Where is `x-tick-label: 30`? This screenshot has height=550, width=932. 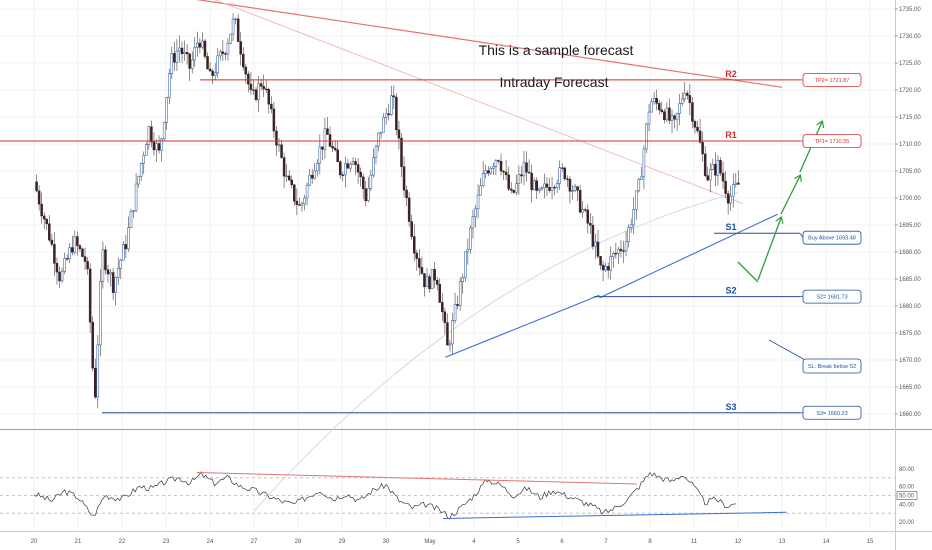
x-tick-label: 30 is located at coordinates (386, 542).